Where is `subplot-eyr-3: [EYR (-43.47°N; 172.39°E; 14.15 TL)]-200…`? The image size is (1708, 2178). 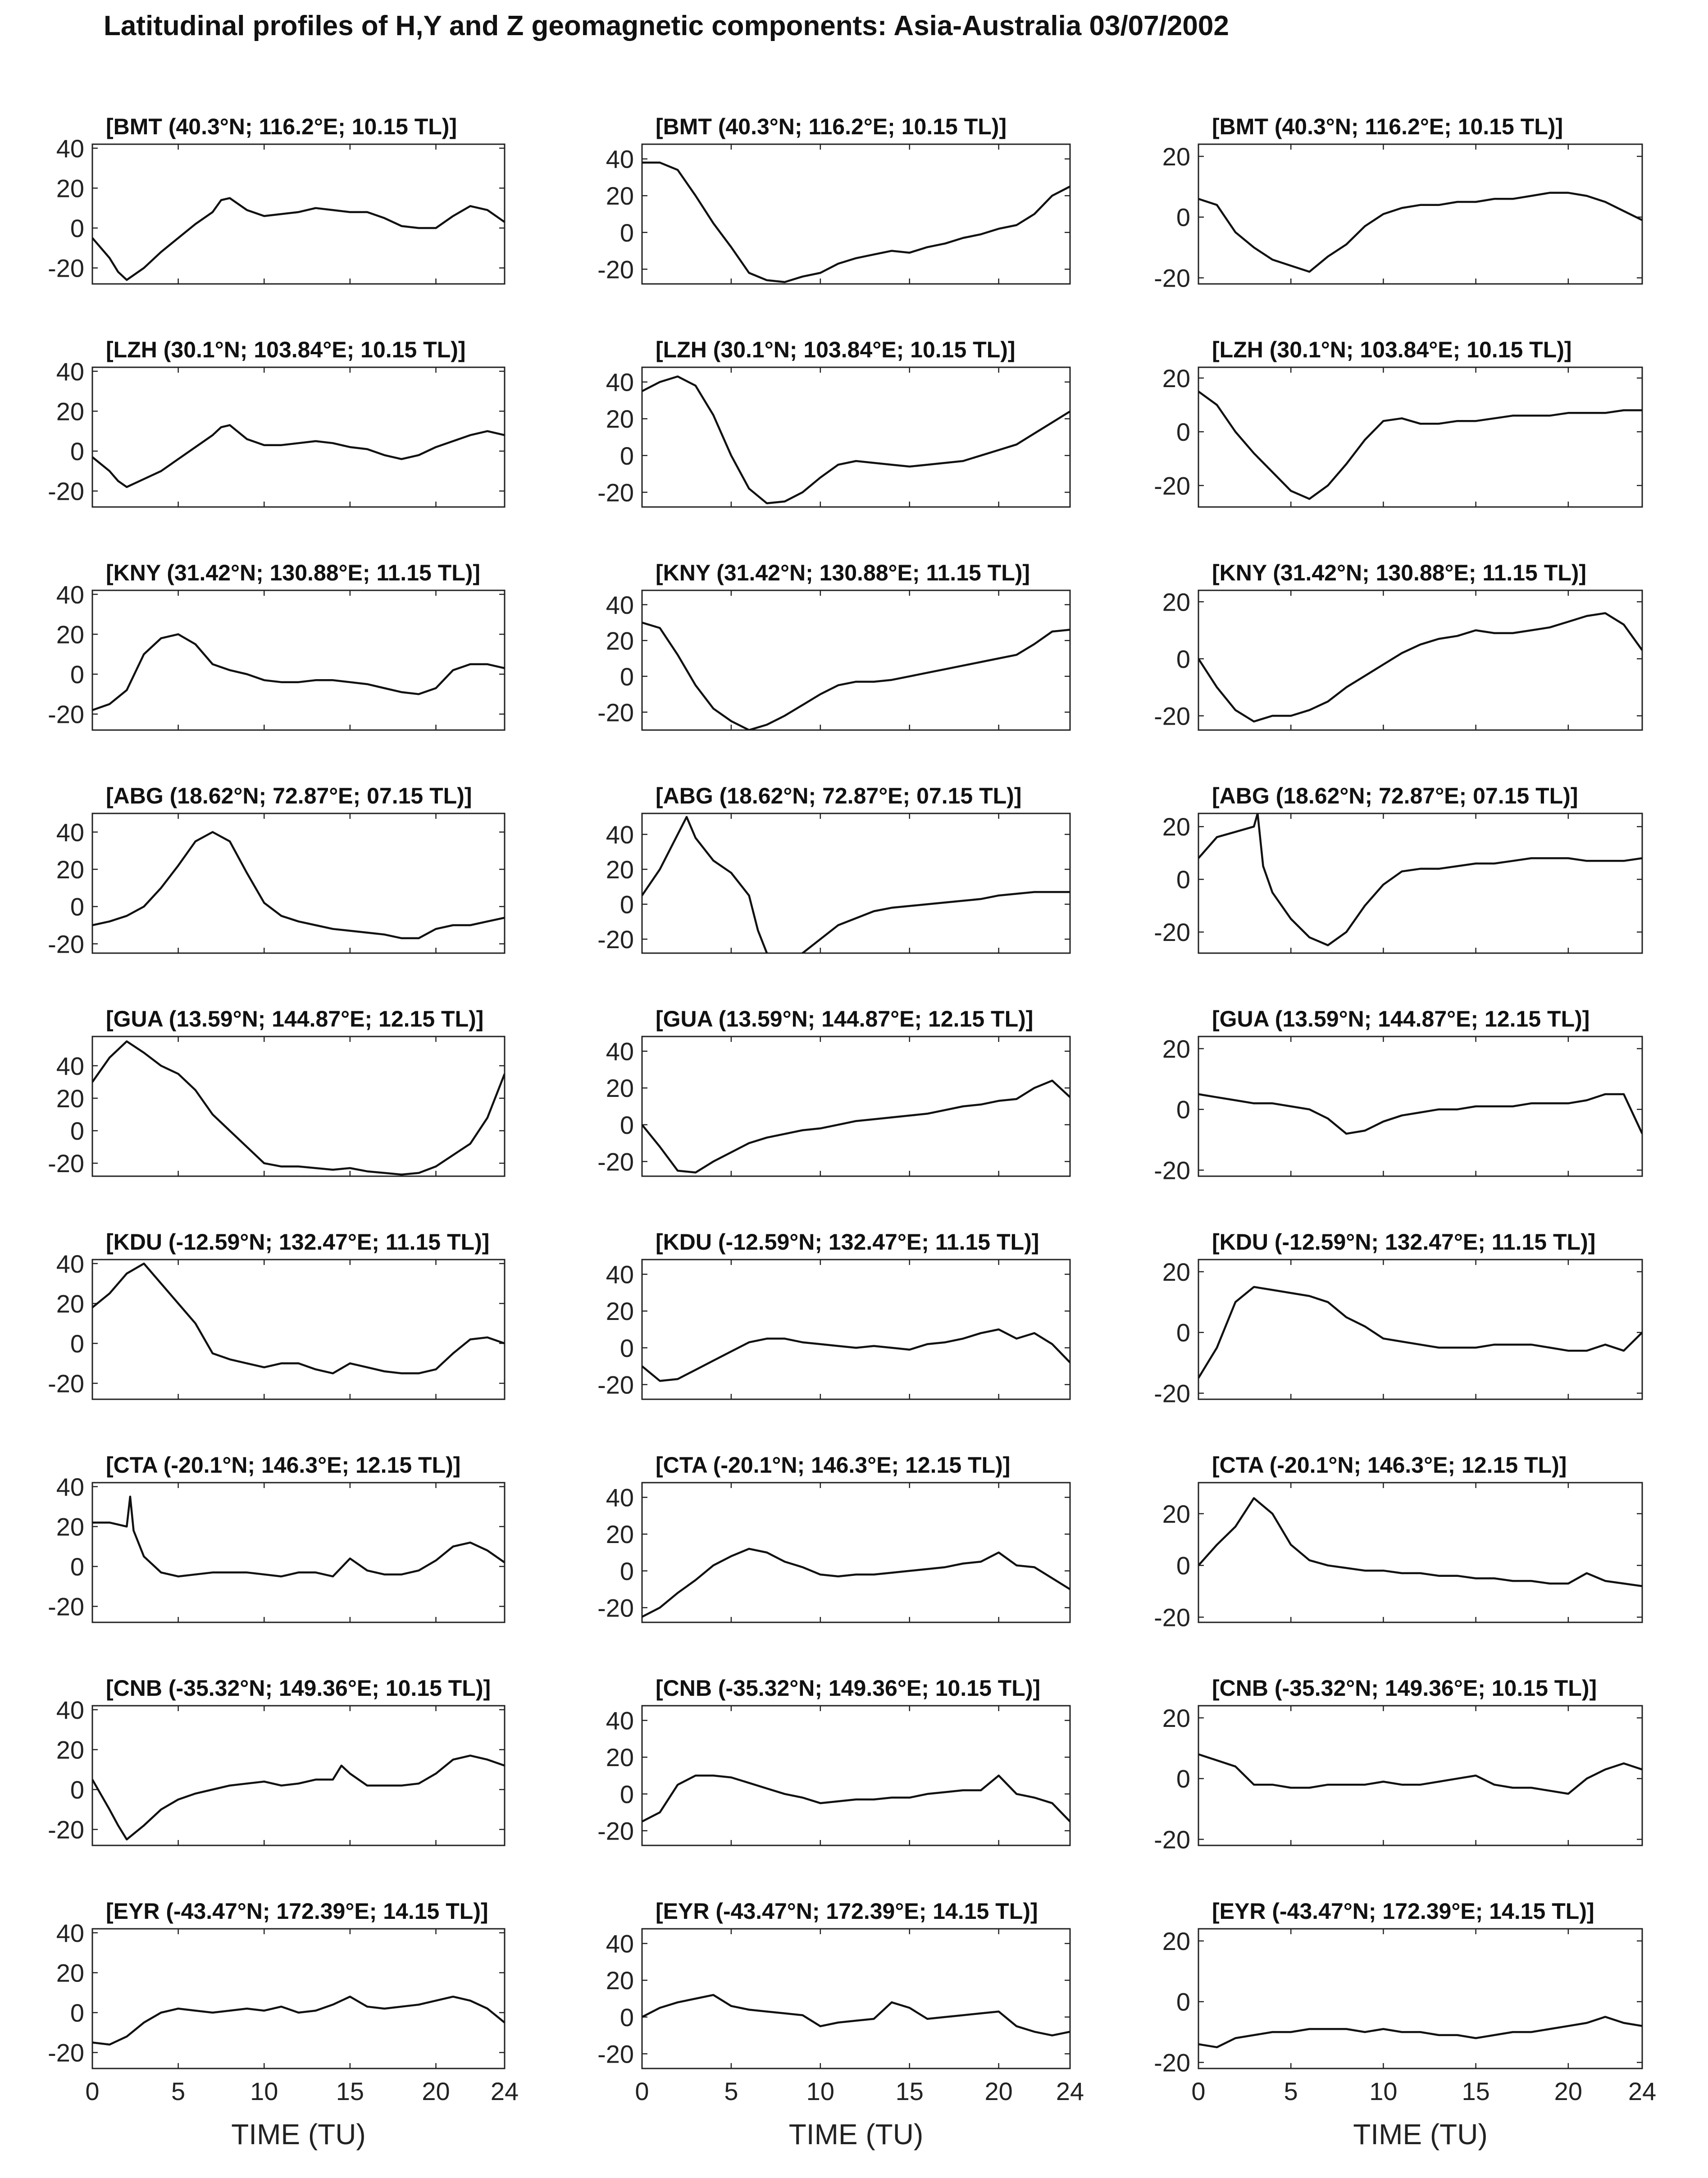 subplot-eyr-3: [EYR (-43.47°N; 172.39°E; 14.15 TL)]-200… is located at coordinates (1405, 2025).